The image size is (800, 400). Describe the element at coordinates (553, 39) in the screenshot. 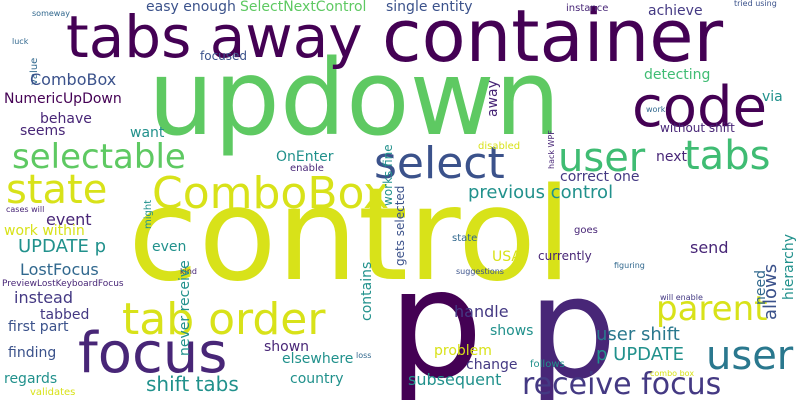

I see `word-container: container` at that location.